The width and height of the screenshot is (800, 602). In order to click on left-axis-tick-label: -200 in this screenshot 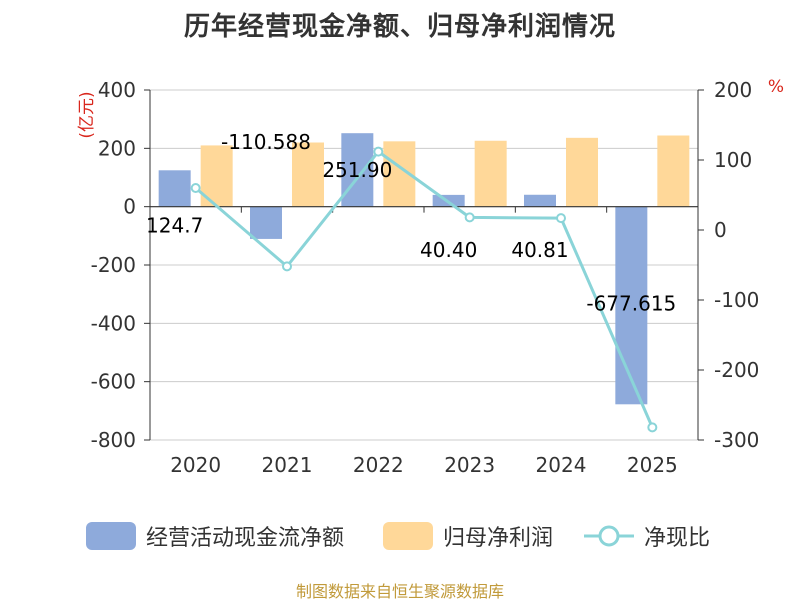, I will do `click(113, 265)`.